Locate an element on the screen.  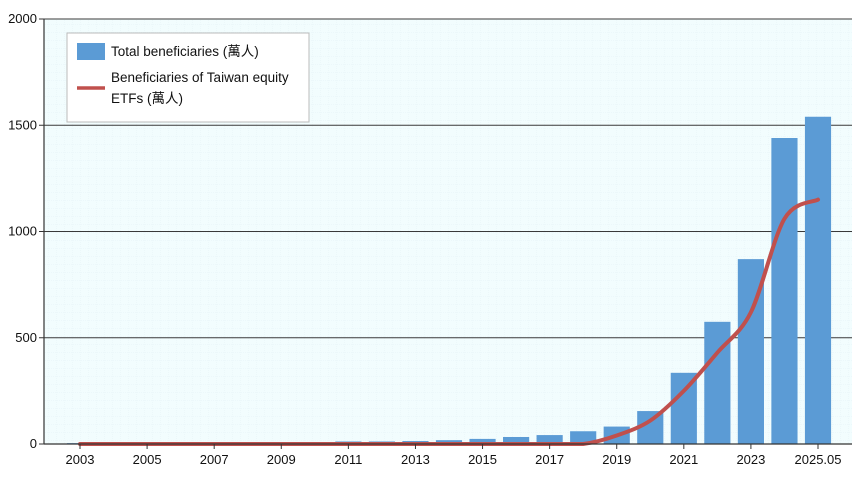
y-tick-label: 1000 is located at coordinates (22, 231).